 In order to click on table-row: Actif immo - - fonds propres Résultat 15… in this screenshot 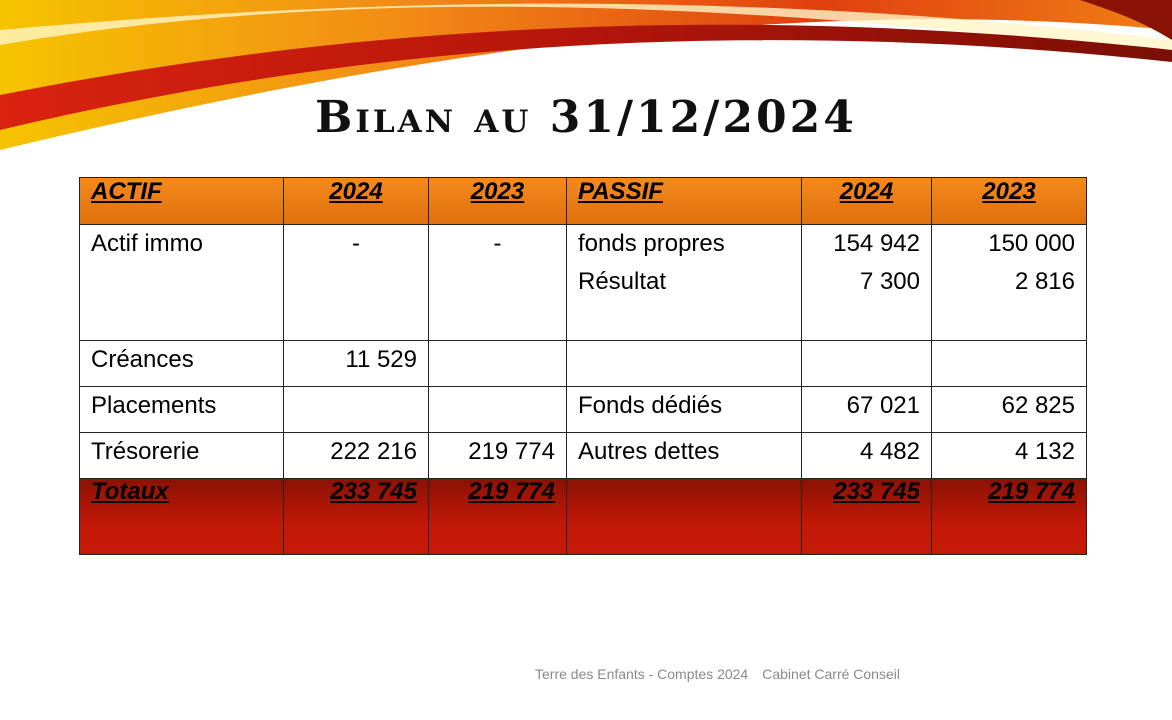, I will do `click(583, 282)`.